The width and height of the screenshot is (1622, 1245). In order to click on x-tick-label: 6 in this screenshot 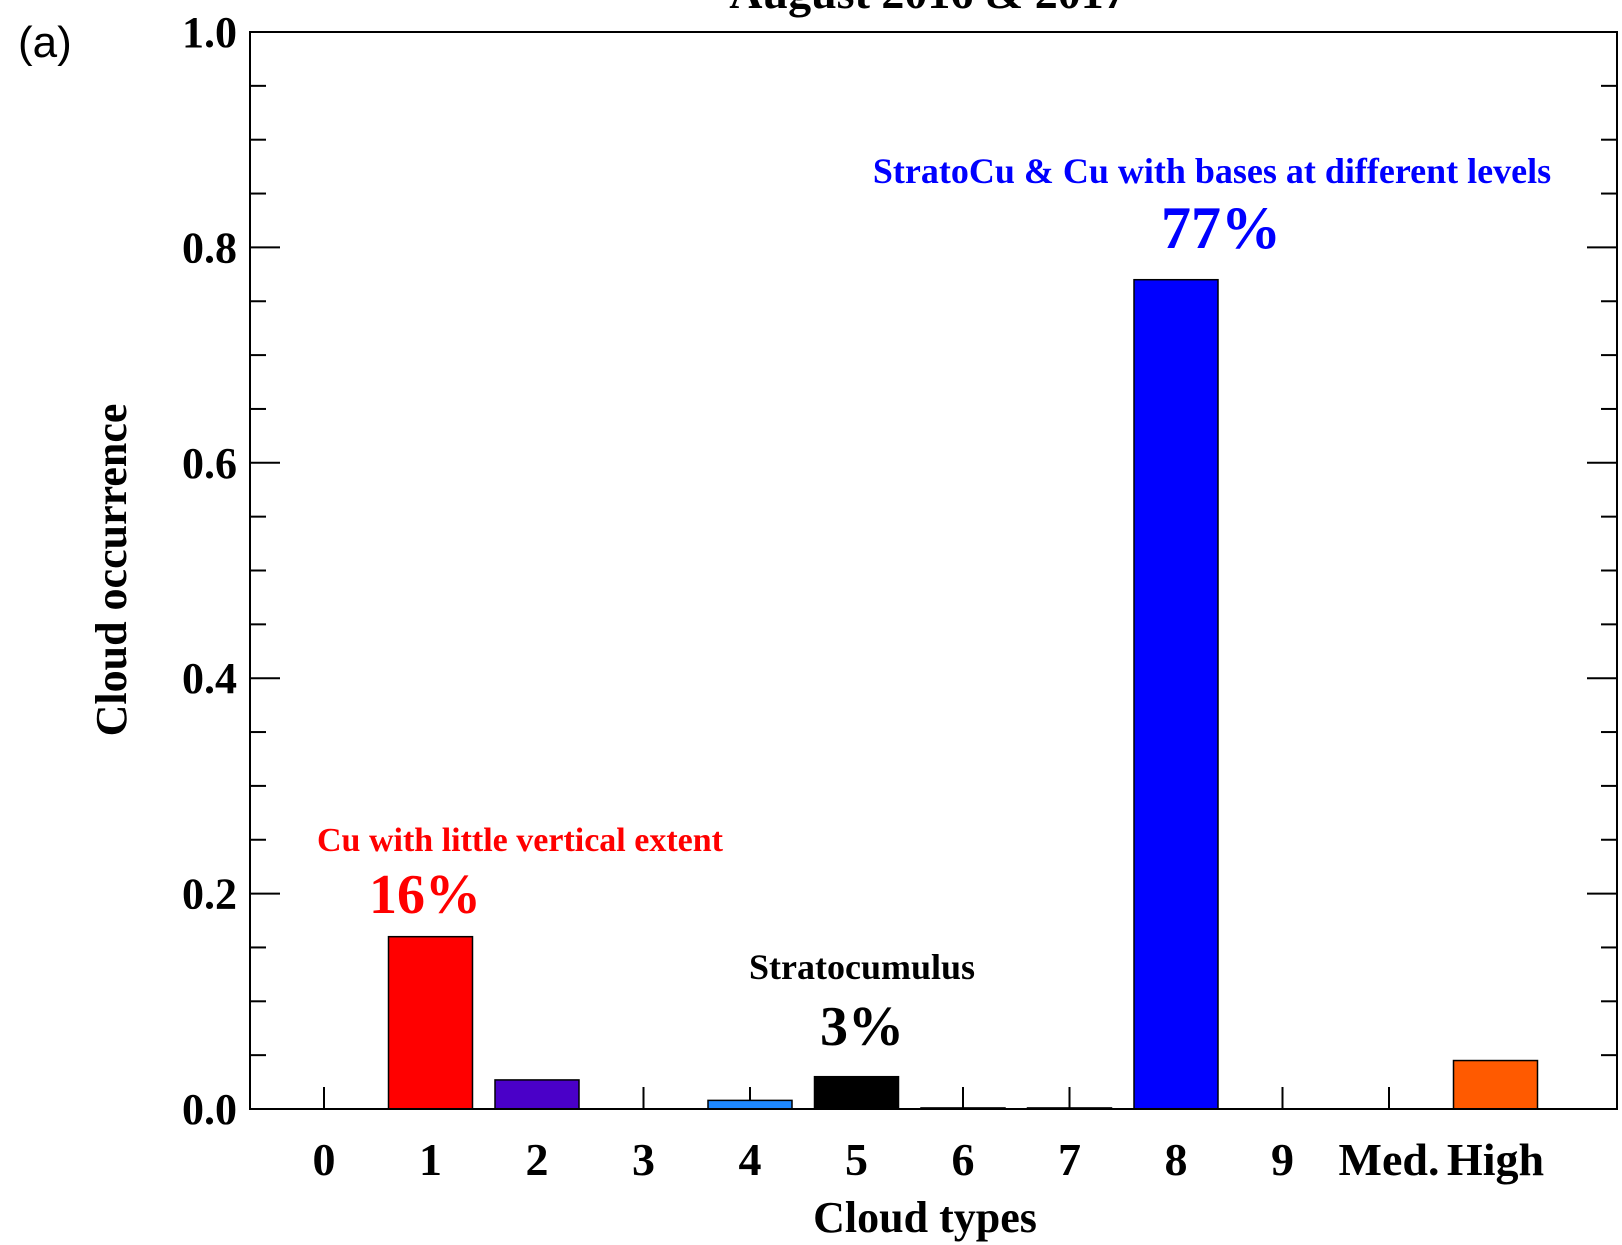, I will do `click(963, 1159)`.